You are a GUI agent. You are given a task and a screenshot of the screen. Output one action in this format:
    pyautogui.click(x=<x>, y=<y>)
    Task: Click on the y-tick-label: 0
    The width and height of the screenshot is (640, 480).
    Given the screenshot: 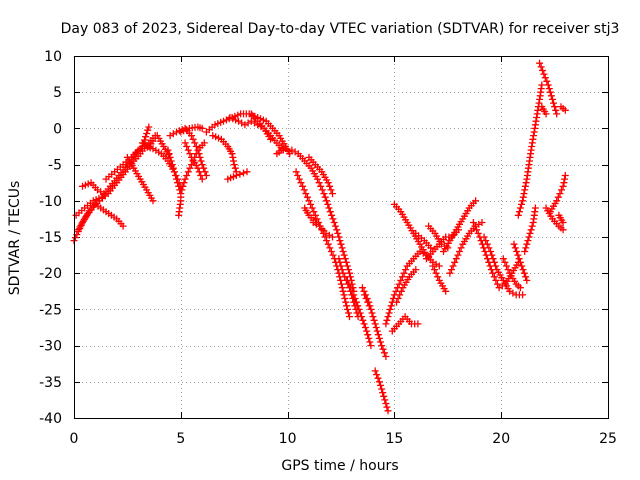 What is the action you would take?
    pyautogui.click(x=57, y=129)
    